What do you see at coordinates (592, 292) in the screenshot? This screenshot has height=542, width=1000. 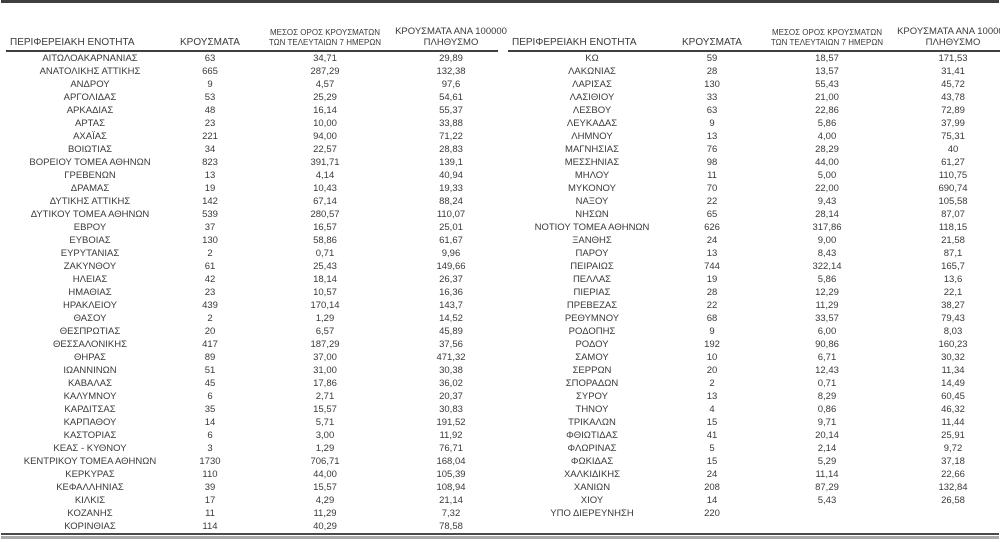 I see `region-cell: ΠΙΕΡΙΑΣ` at bounding box center [592, 292].